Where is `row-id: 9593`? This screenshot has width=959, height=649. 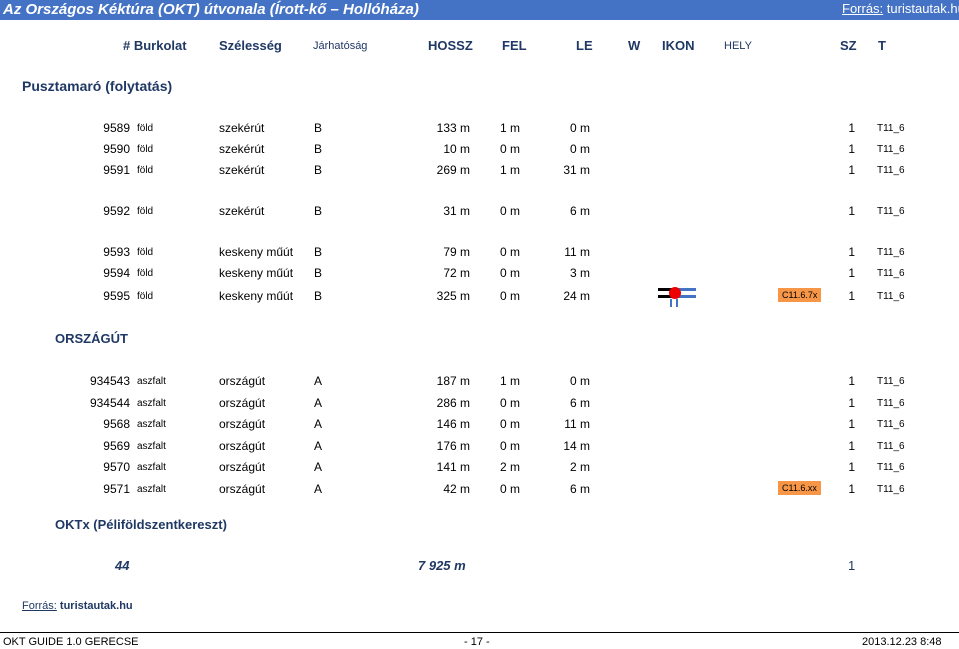
row-id: 9593 is located at coordinates (116, 252).